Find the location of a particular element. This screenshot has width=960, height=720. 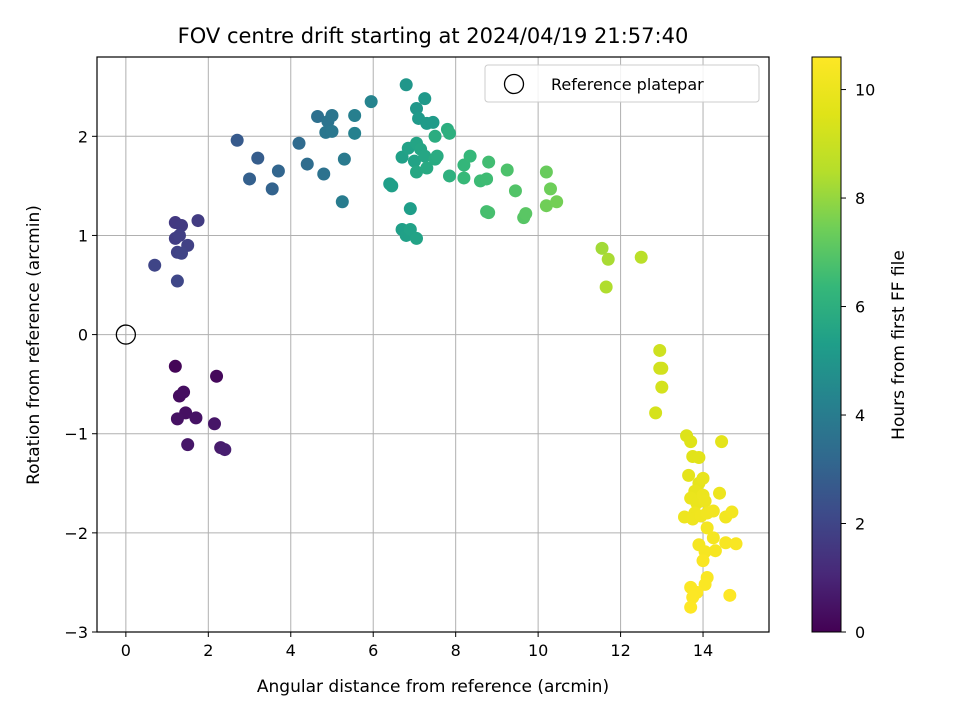

legend: Reference platepar is located at coordinates (622, 83).